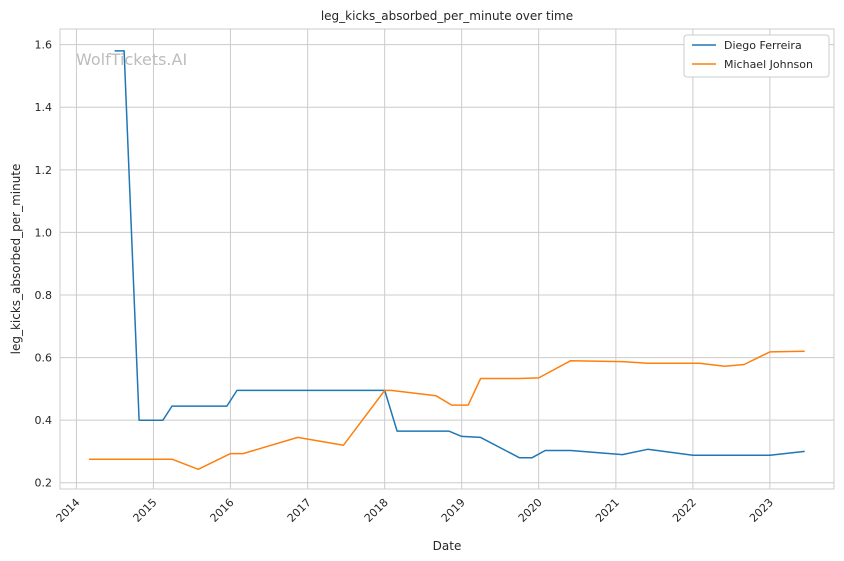 Image resolution: width=844 pixels, height=561 pixels. Describe the element at coordinates (44, 170) in the screenshot. I see `y-tick-label: 1.2` at that location.